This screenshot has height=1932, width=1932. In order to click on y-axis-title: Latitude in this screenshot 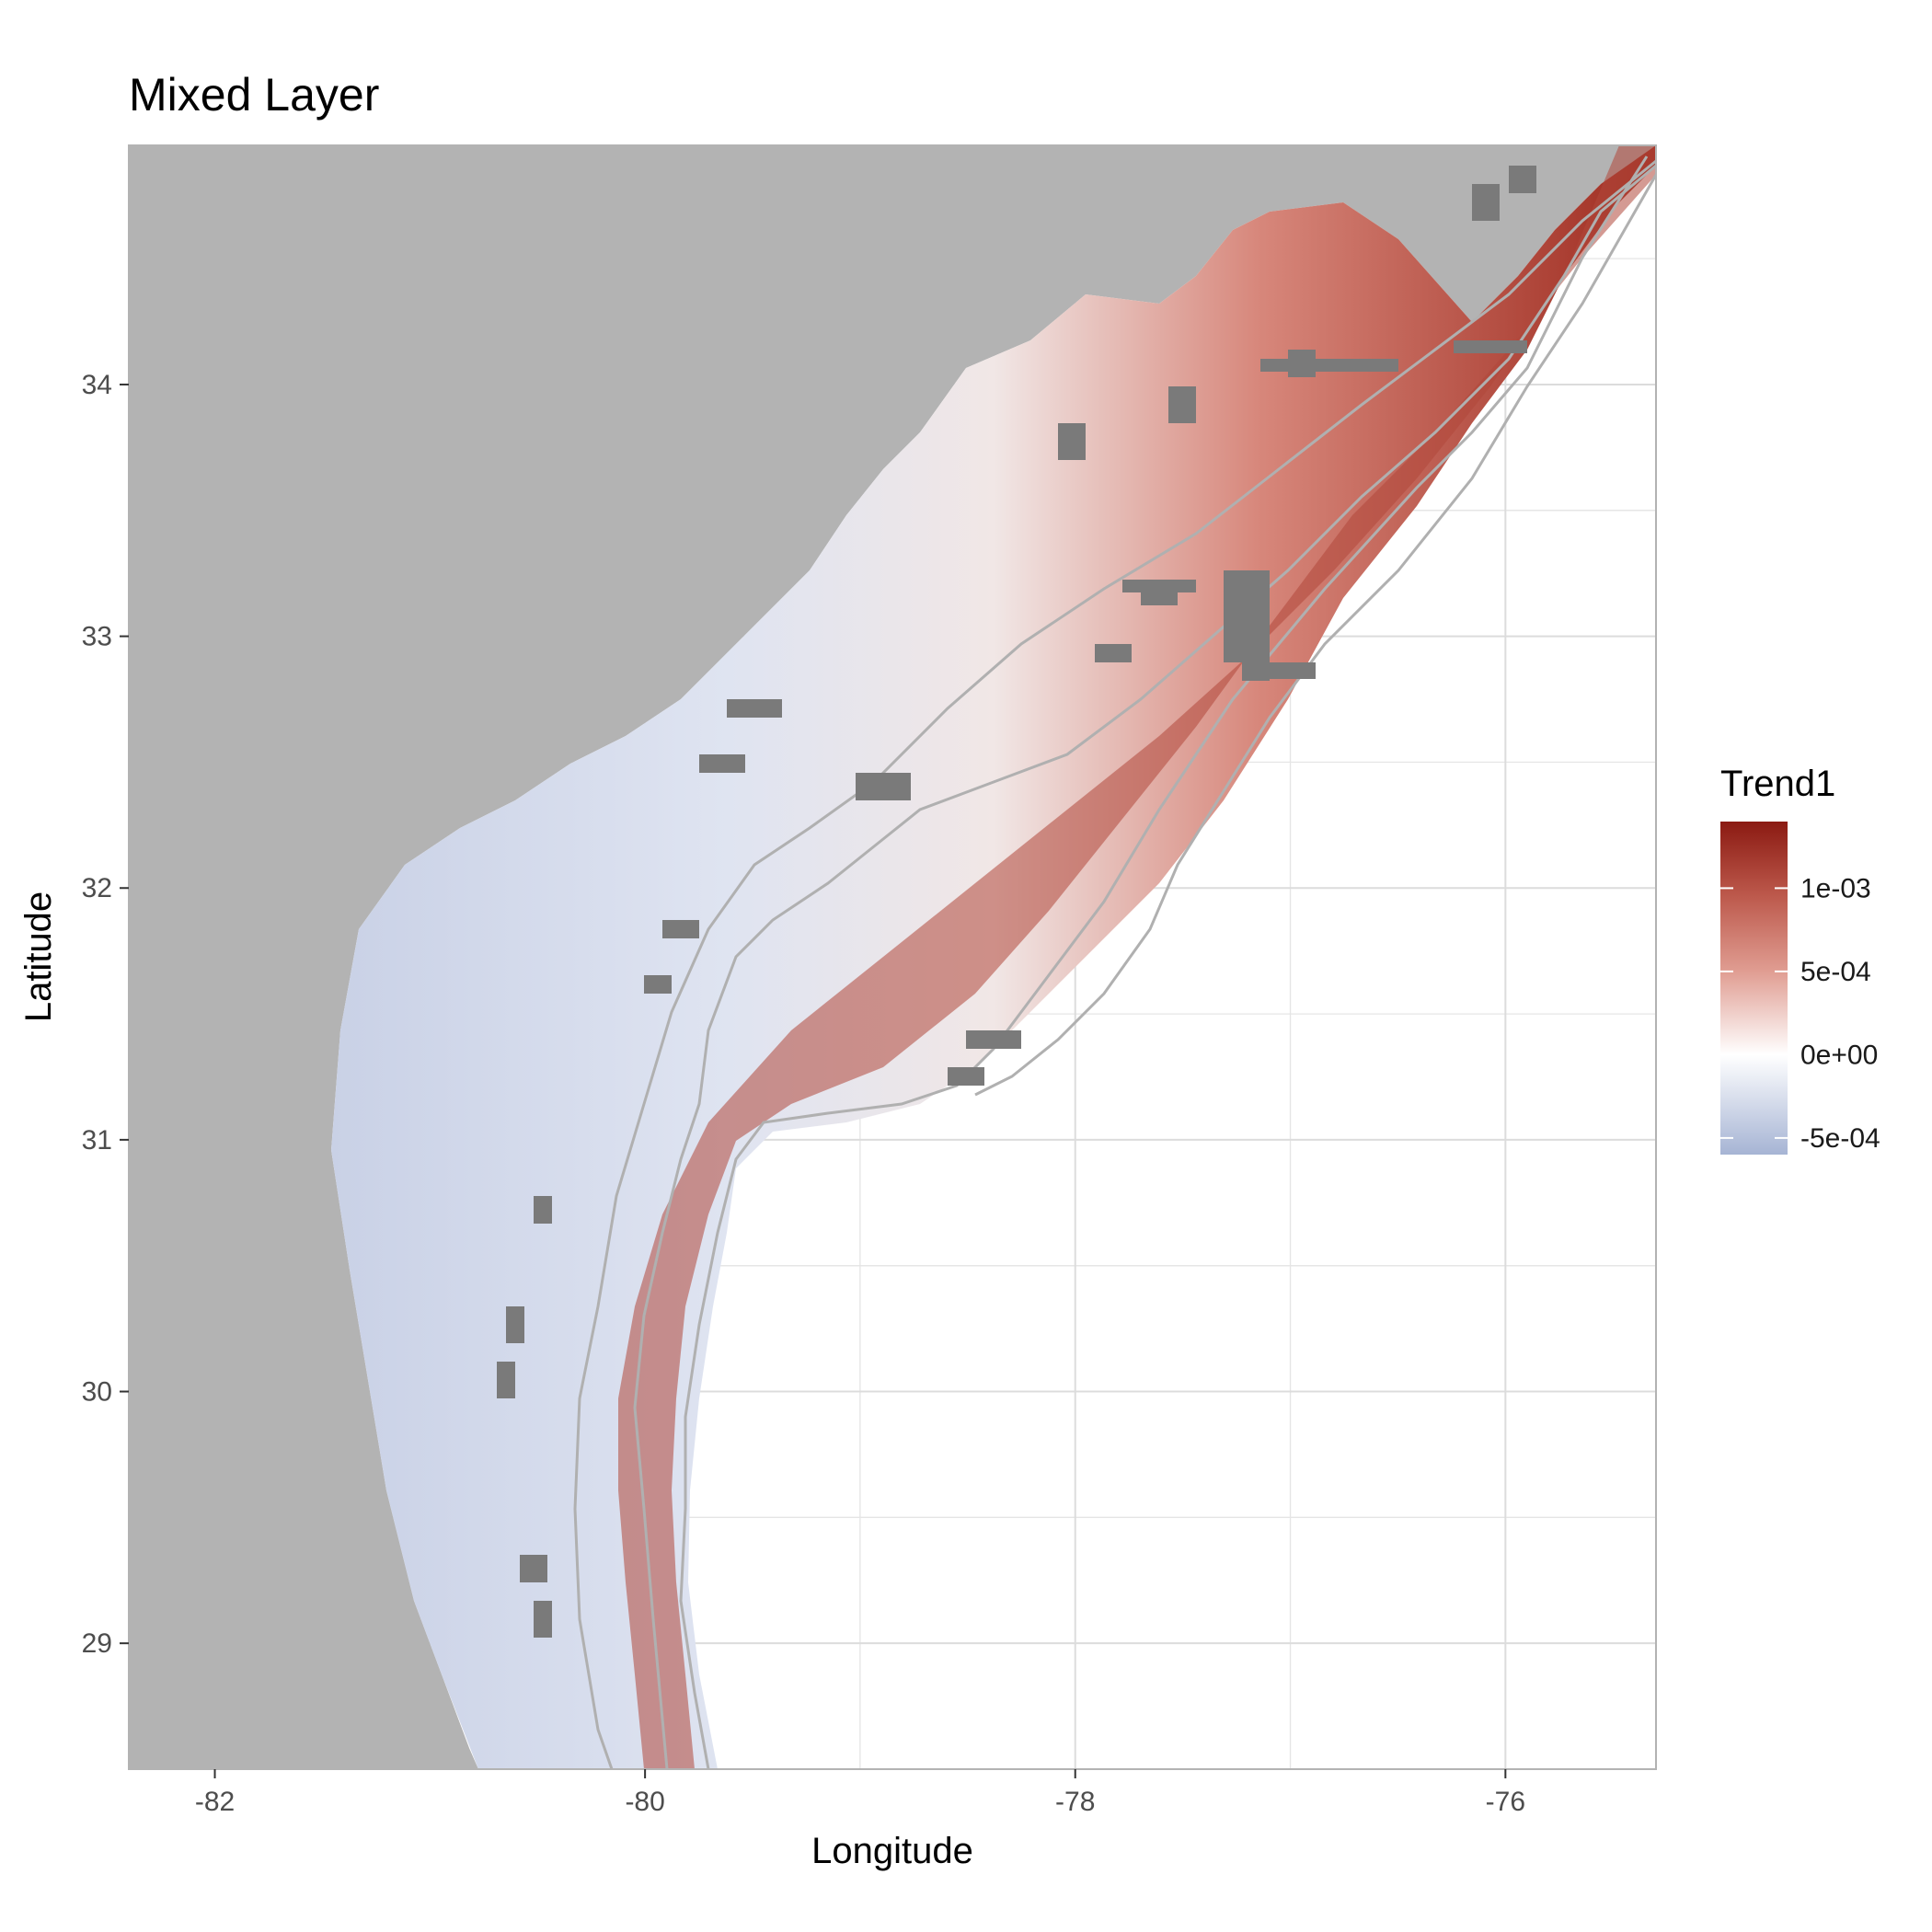, I will do `click(38, 956)`.